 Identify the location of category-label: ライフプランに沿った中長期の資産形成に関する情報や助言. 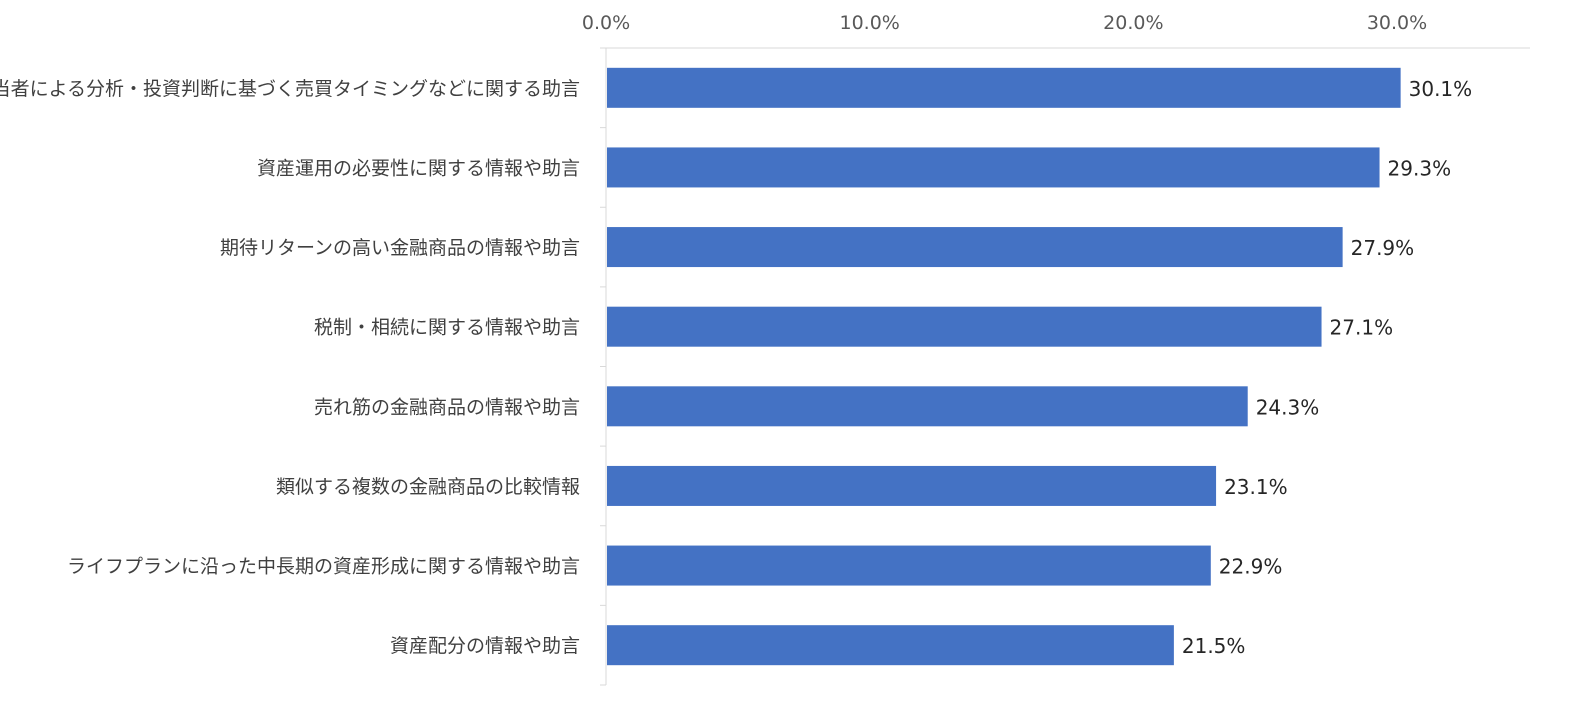
(323, 567).